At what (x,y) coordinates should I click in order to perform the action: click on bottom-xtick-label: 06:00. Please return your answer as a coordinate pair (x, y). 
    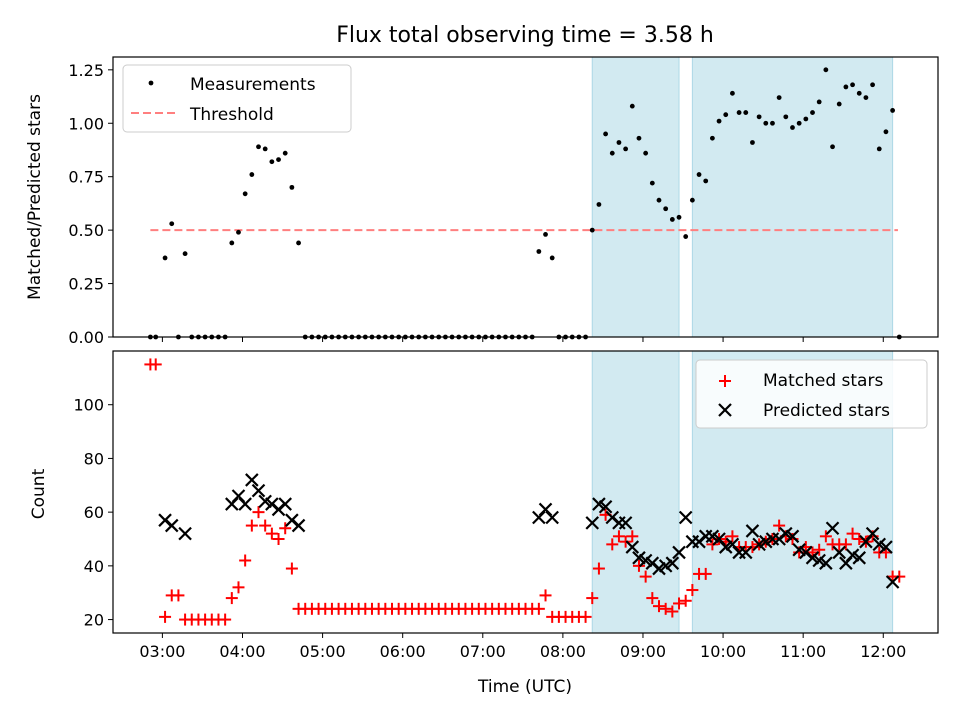
    Looking at the image, I should click on (403, 651).